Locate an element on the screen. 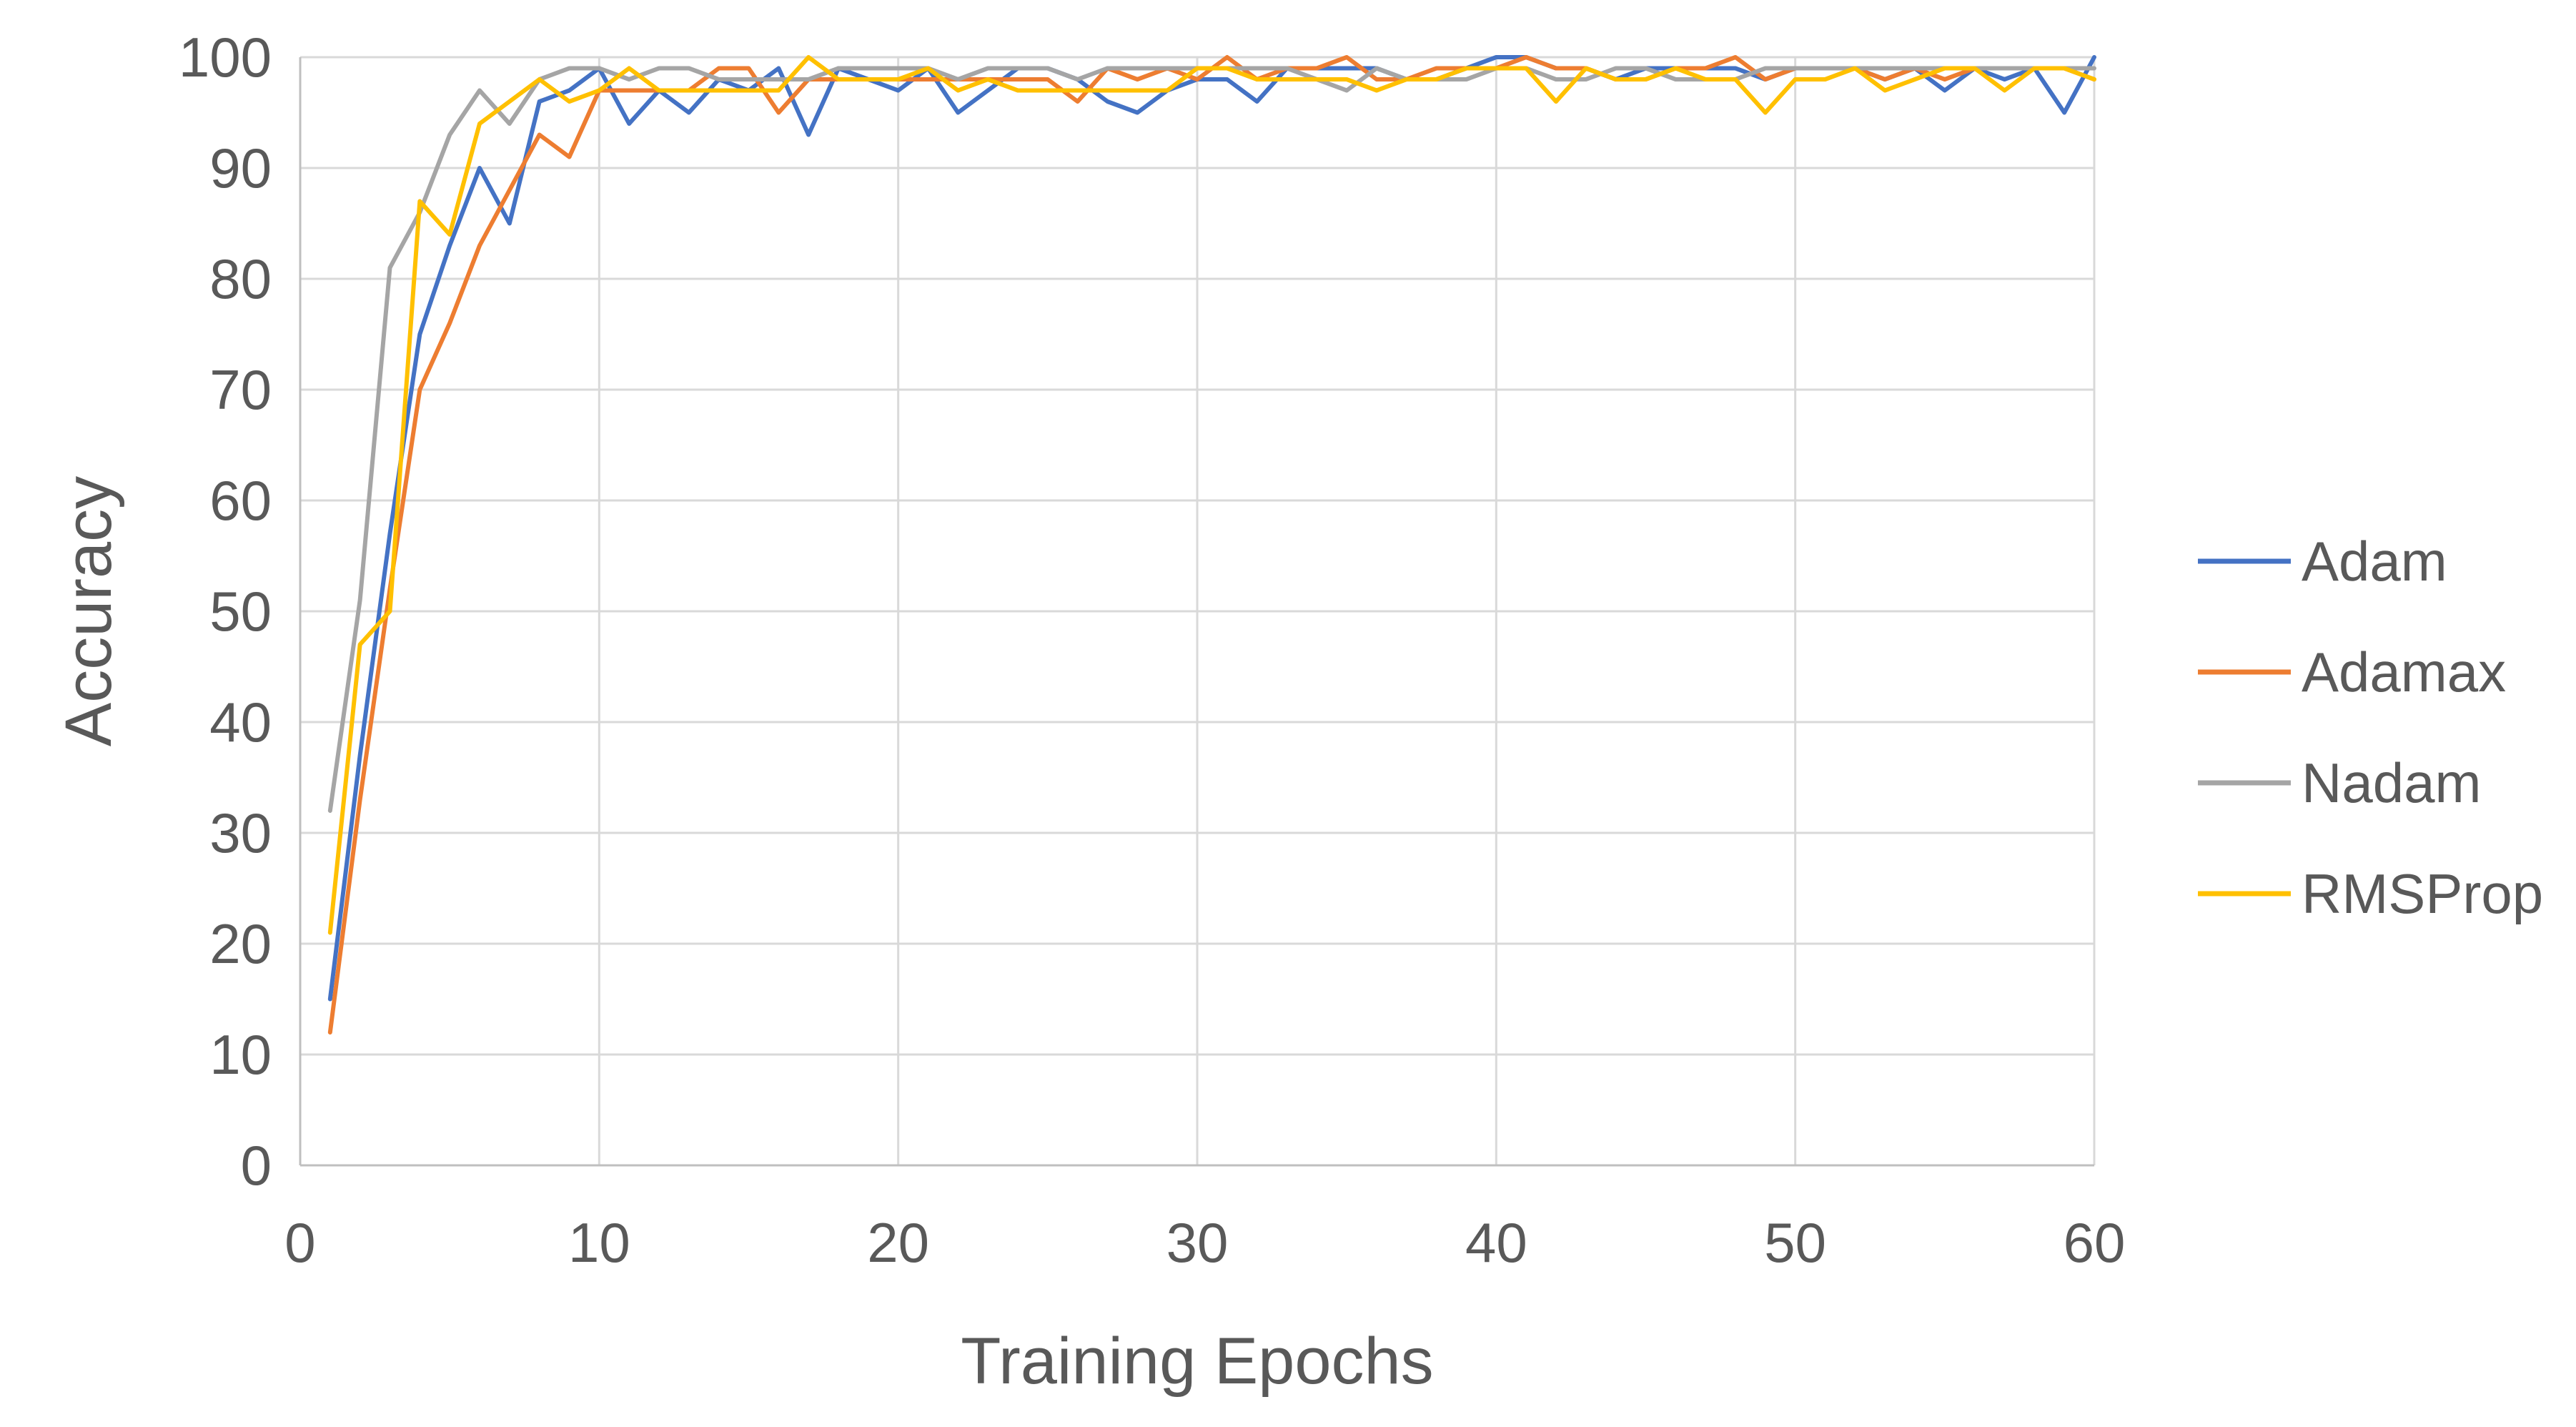 The height and width of the screenshot is (1427, 2576). x-tick-label: 50 is located at coordinates (1795, 1242).